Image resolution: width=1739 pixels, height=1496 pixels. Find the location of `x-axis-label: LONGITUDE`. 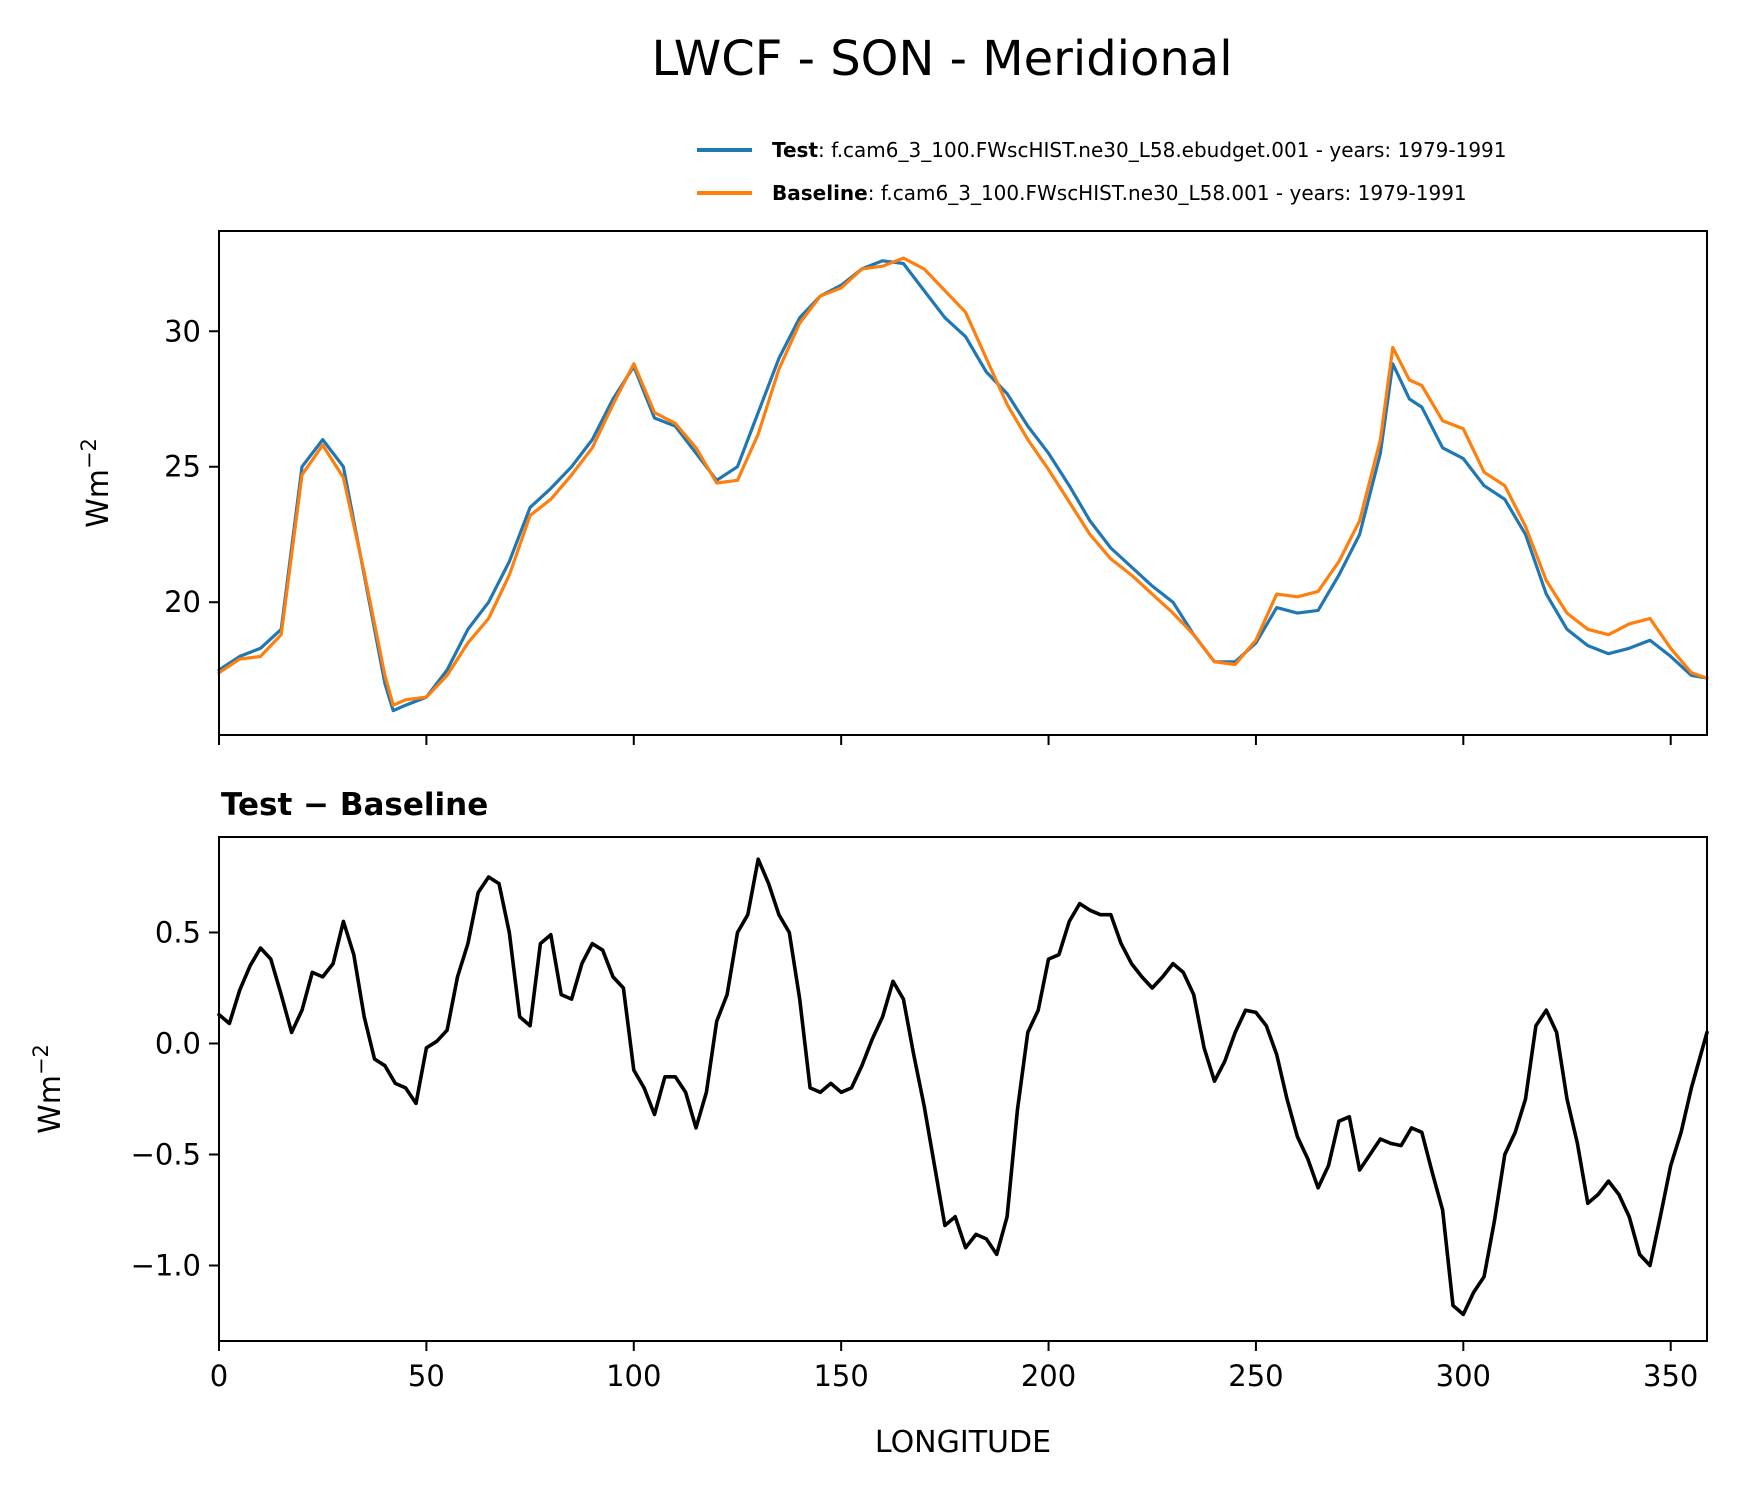

x-axis-label: LONGITUDE is located at coordinates (963, 1442).